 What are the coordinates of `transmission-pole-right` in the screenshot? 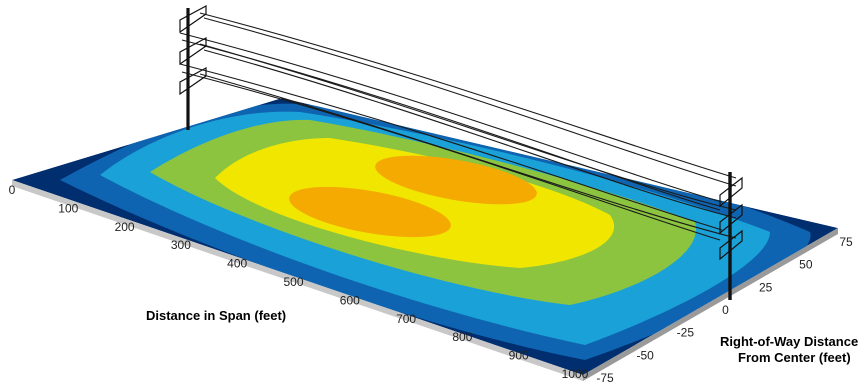 It's located at (731, 236).